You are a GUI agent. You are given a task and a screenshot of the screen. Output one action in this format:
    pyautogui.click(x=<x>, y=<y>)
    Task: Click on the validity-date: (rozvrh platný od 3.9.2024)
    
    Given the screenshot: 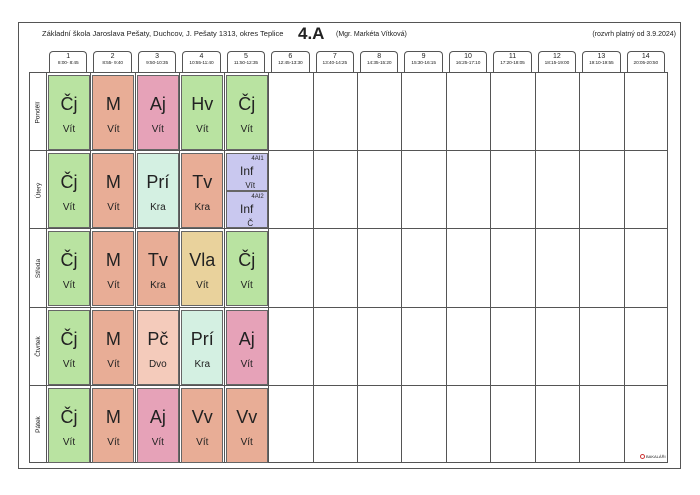 What is the action you would take?
    pyautogui.click(x=634, y=34)
    